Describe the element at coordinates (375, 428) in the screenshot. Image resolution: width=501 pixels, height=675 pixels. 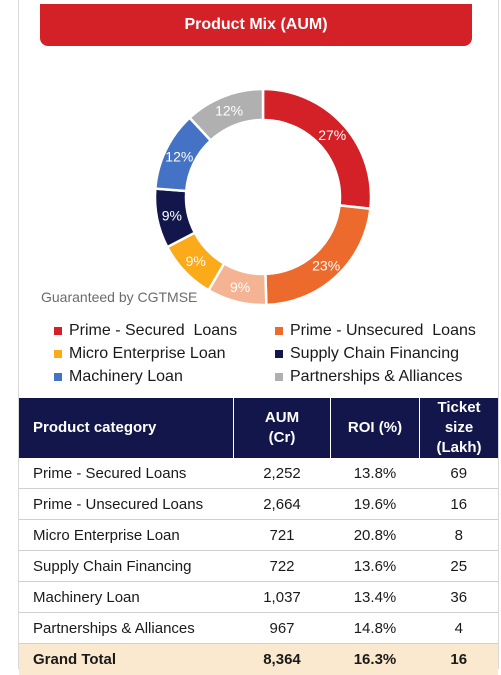
I see `header-roi: ROI (%)` at that location.